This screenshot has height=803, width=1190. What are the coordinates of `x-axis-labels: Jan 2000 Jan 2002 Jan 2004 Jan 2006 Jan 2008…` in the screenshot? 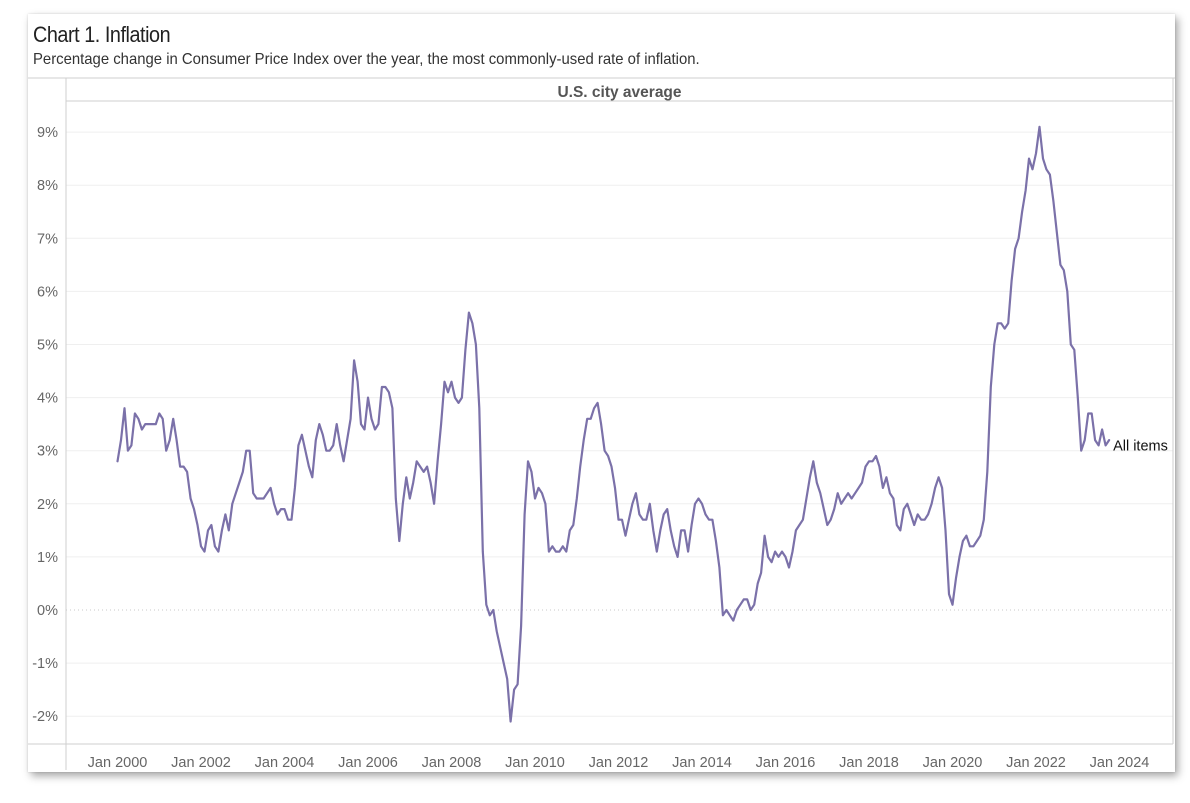 It's located at (619, 763).